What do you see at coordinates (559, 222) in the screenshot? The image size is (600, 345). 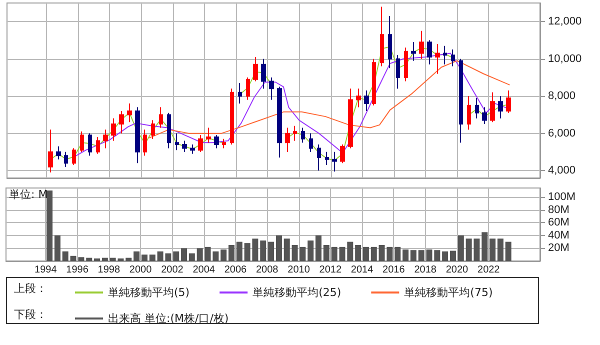 I see `y-tick-label: 60M` at bounding box center [559, 222].